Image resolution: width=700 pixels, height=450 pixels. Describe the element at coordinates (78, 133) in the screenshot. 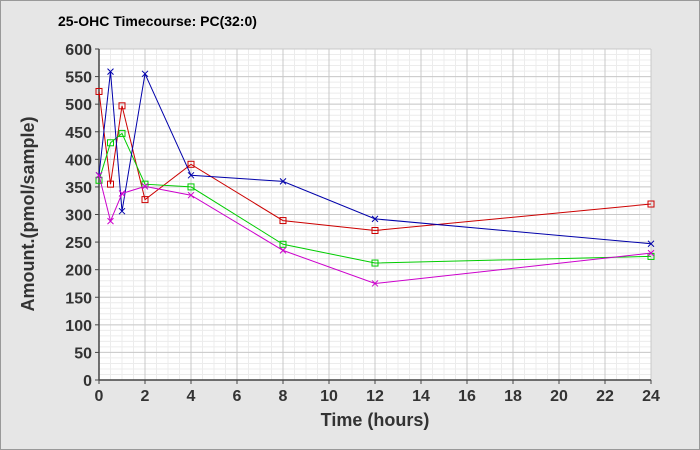

I see `y-tick-label: 450` at that location.